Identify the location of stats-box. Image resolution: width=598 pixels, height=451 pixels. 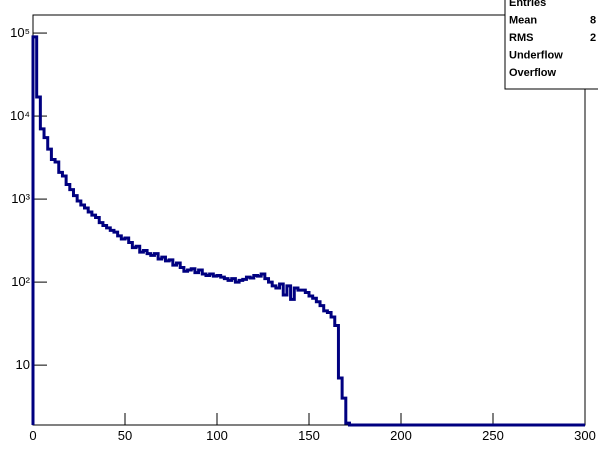
(551, 45).